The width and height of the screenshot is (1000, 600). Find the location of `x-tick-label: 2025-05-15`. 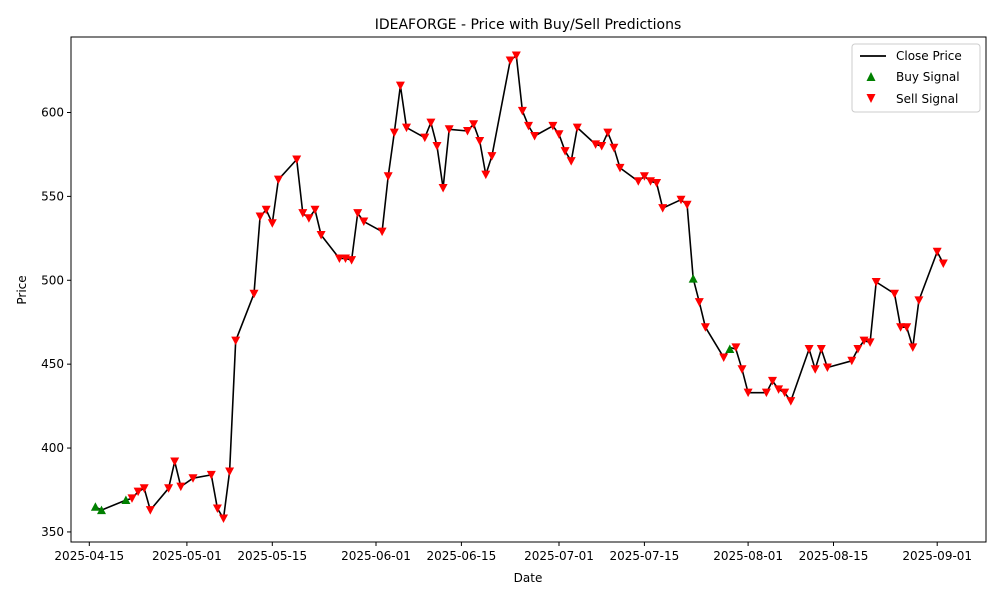

x-tick-label: 2025-05-15 is located at coordinates (272, 556).